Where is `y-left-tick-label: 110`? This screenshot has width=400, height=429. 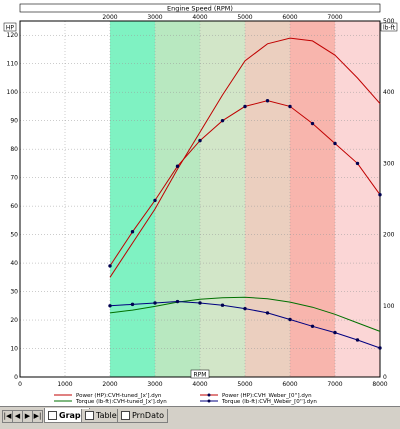
y-left-tick-label: 110 is located at coordinates (13, 64).